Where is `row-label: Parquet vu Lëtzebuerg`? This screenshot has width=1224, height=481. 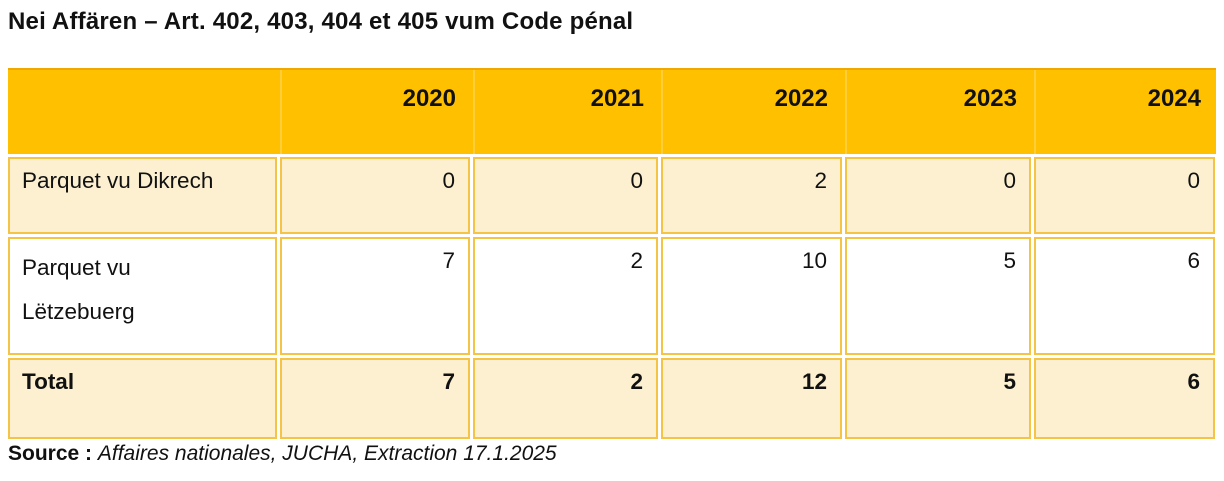
row-label: Parquet vu Lëtzebuerg is located at coordinates (142, 296).